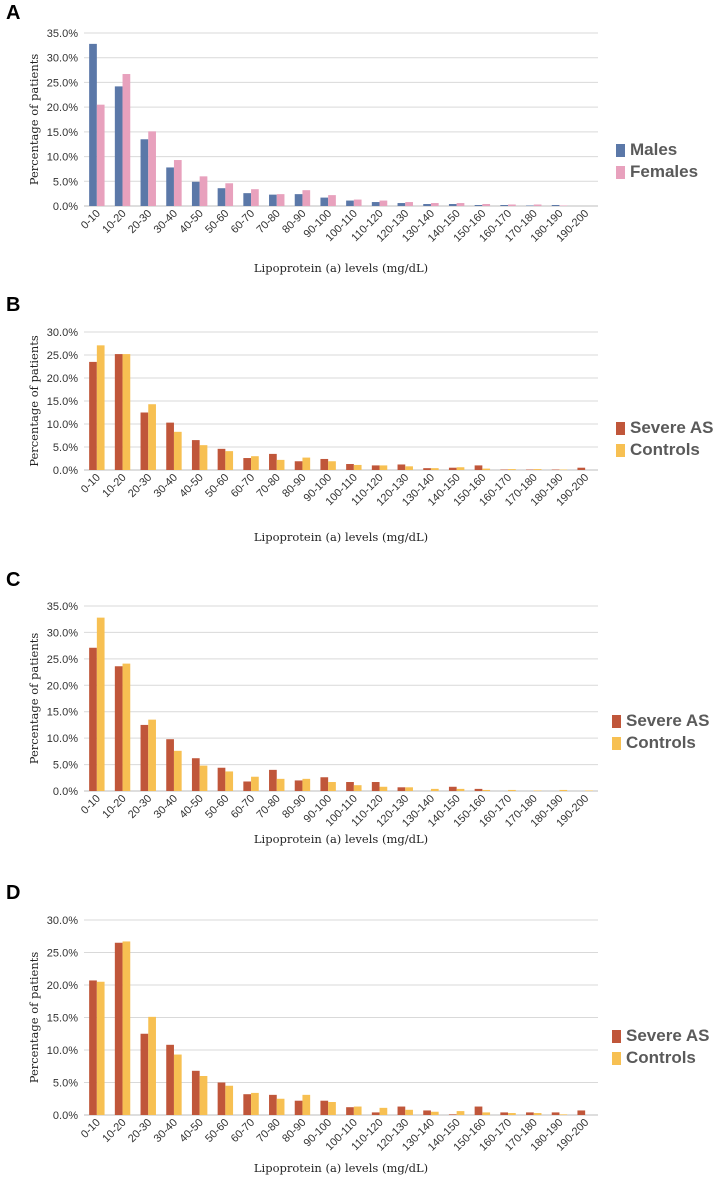 This screenshot has width=728, height=1186. What do you see at coordinates (268, 807) in the screenshot?
I see `x-tick-label: 70-80` at bounding box center [268, 807].